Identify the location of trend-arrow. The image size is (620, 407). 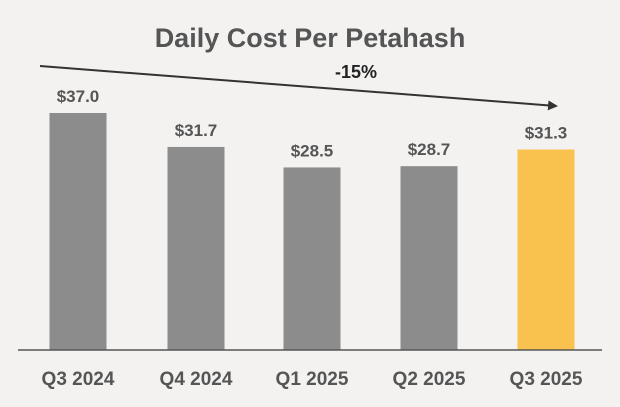
(298, 88).